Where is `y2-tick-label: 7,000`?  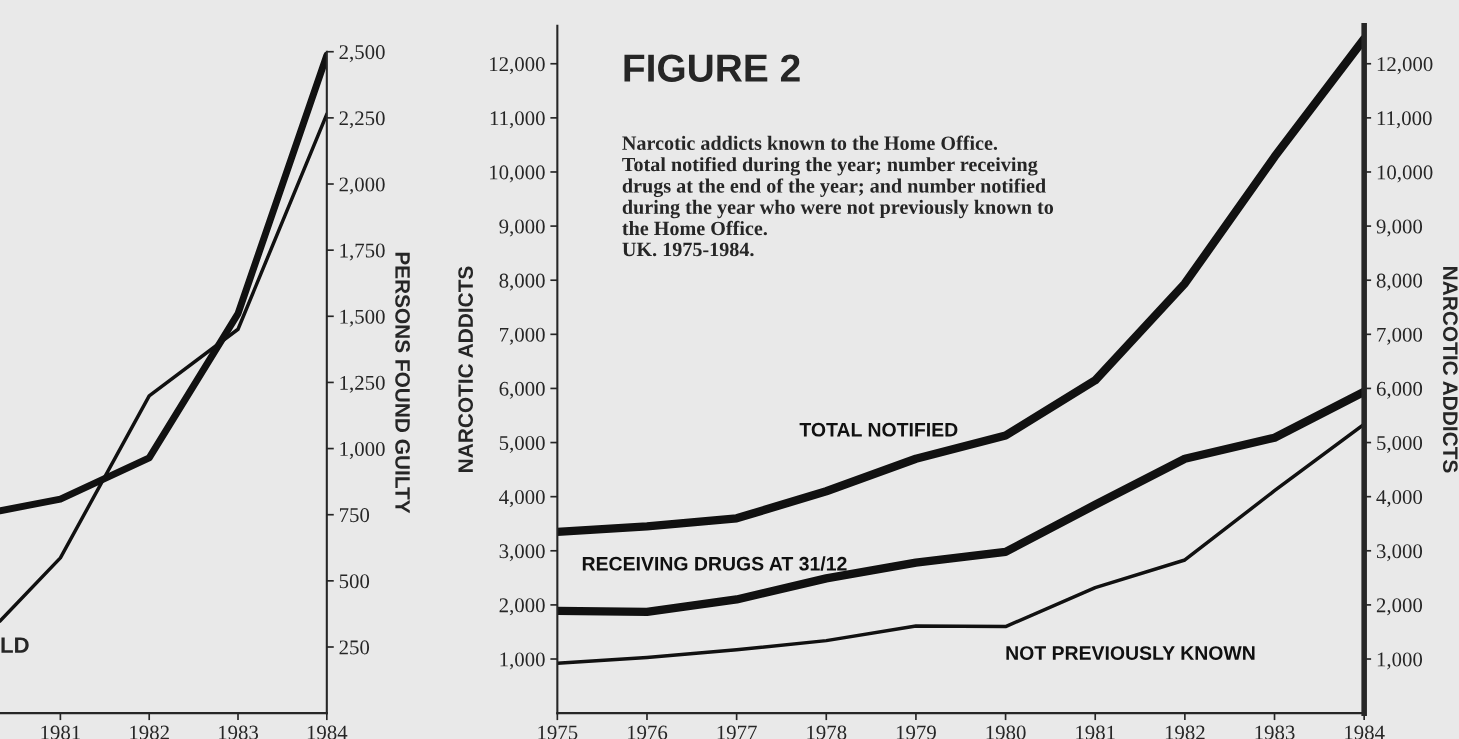 y2-tick-label: 7,000 is located at coordinates (1400, 336).